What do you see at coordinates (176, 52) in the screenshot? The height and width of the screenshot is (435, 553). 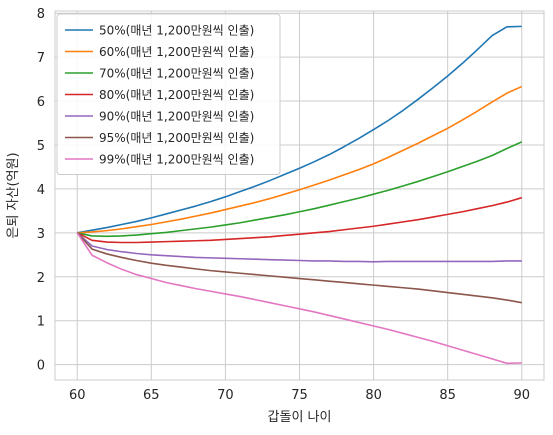 I see `legend-label-2: 60%(매년 1,200만원씩 인출)` at bounding box center [176, 52].